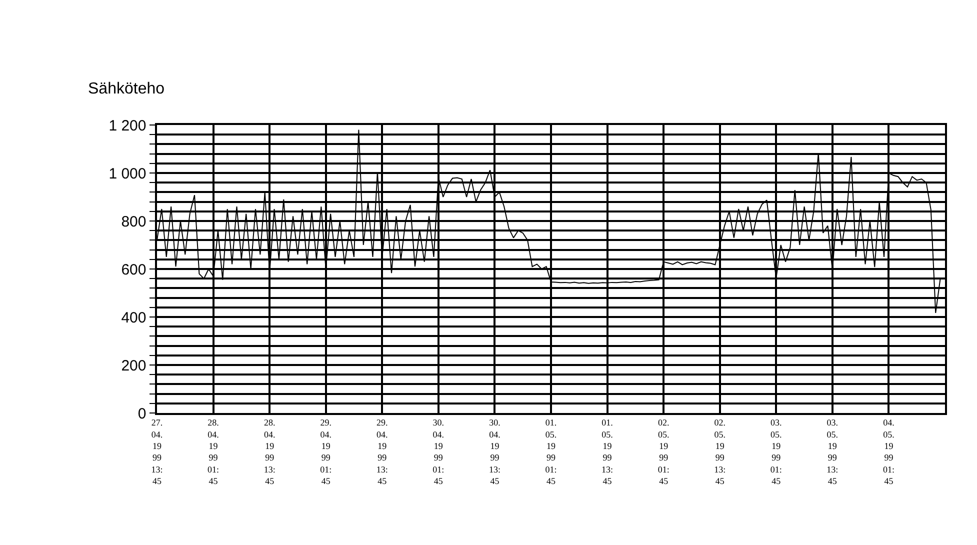  I want to click on x-tick-label: 03. 05. 19 99 01: 45, so click(776, 452).